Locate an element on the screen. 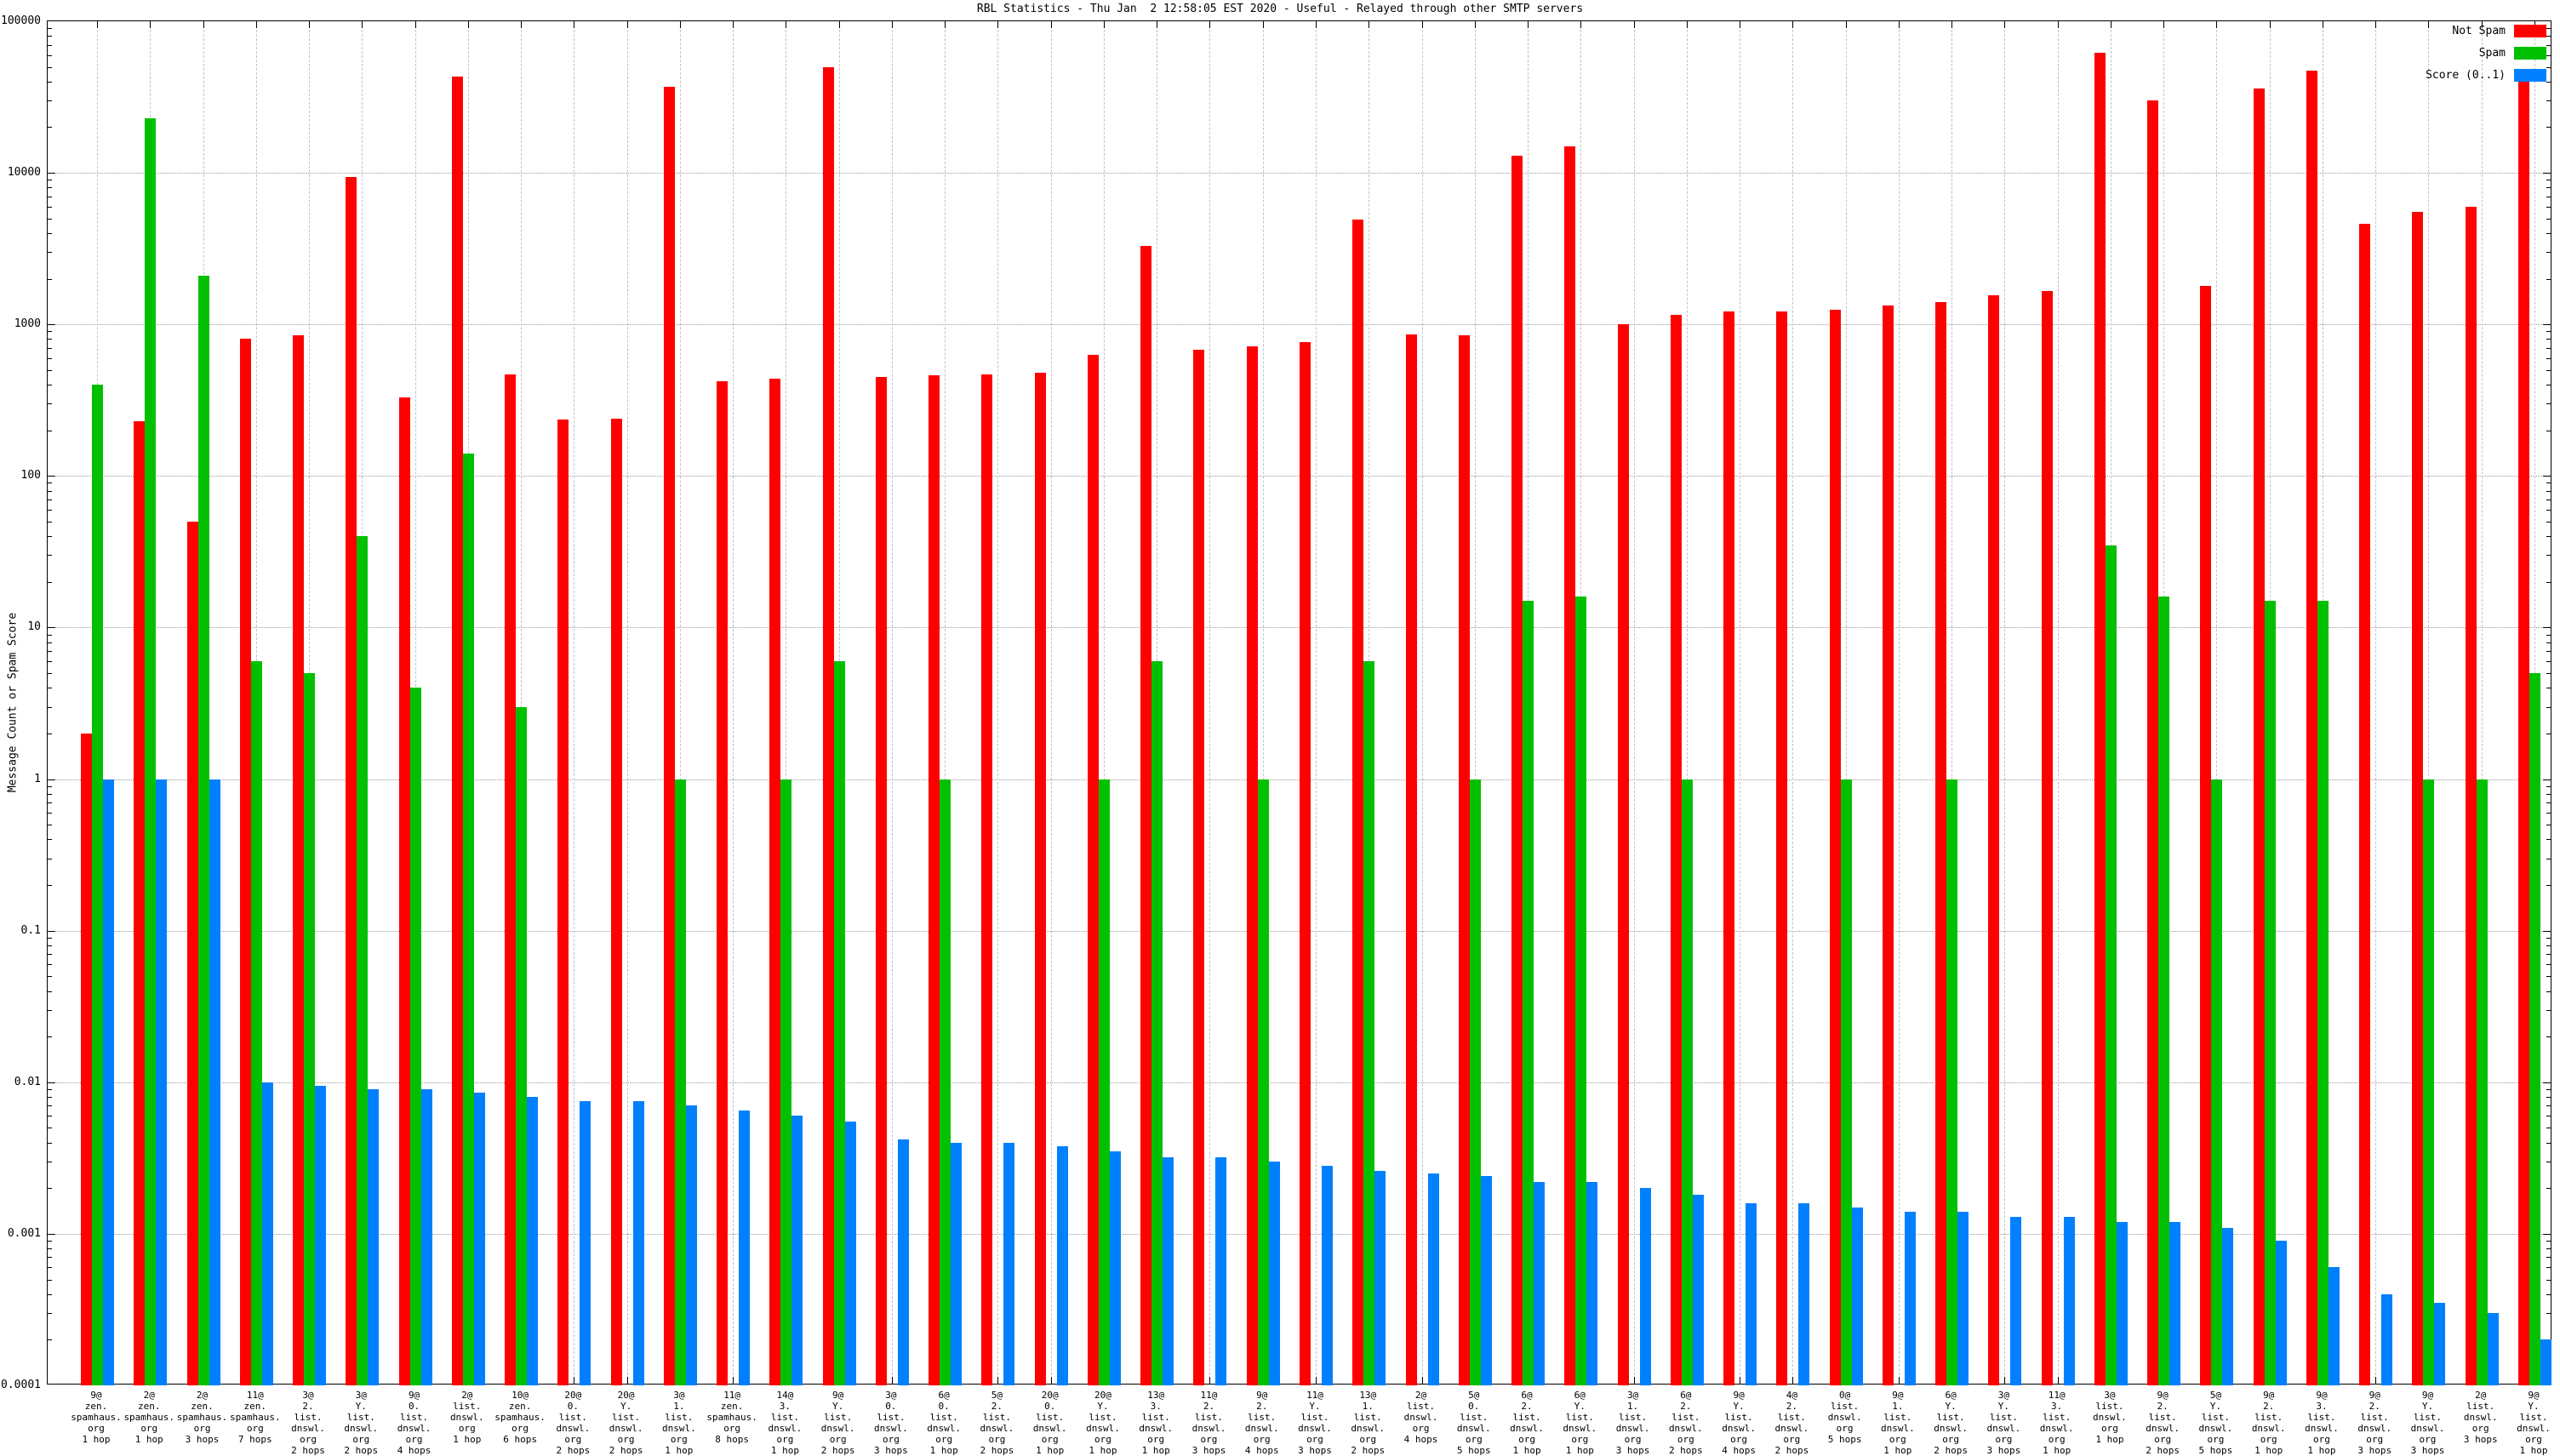 The height and width of the screenshot is (1456, 2560). legend-item: Spam is located at coordinates (2486, 53).